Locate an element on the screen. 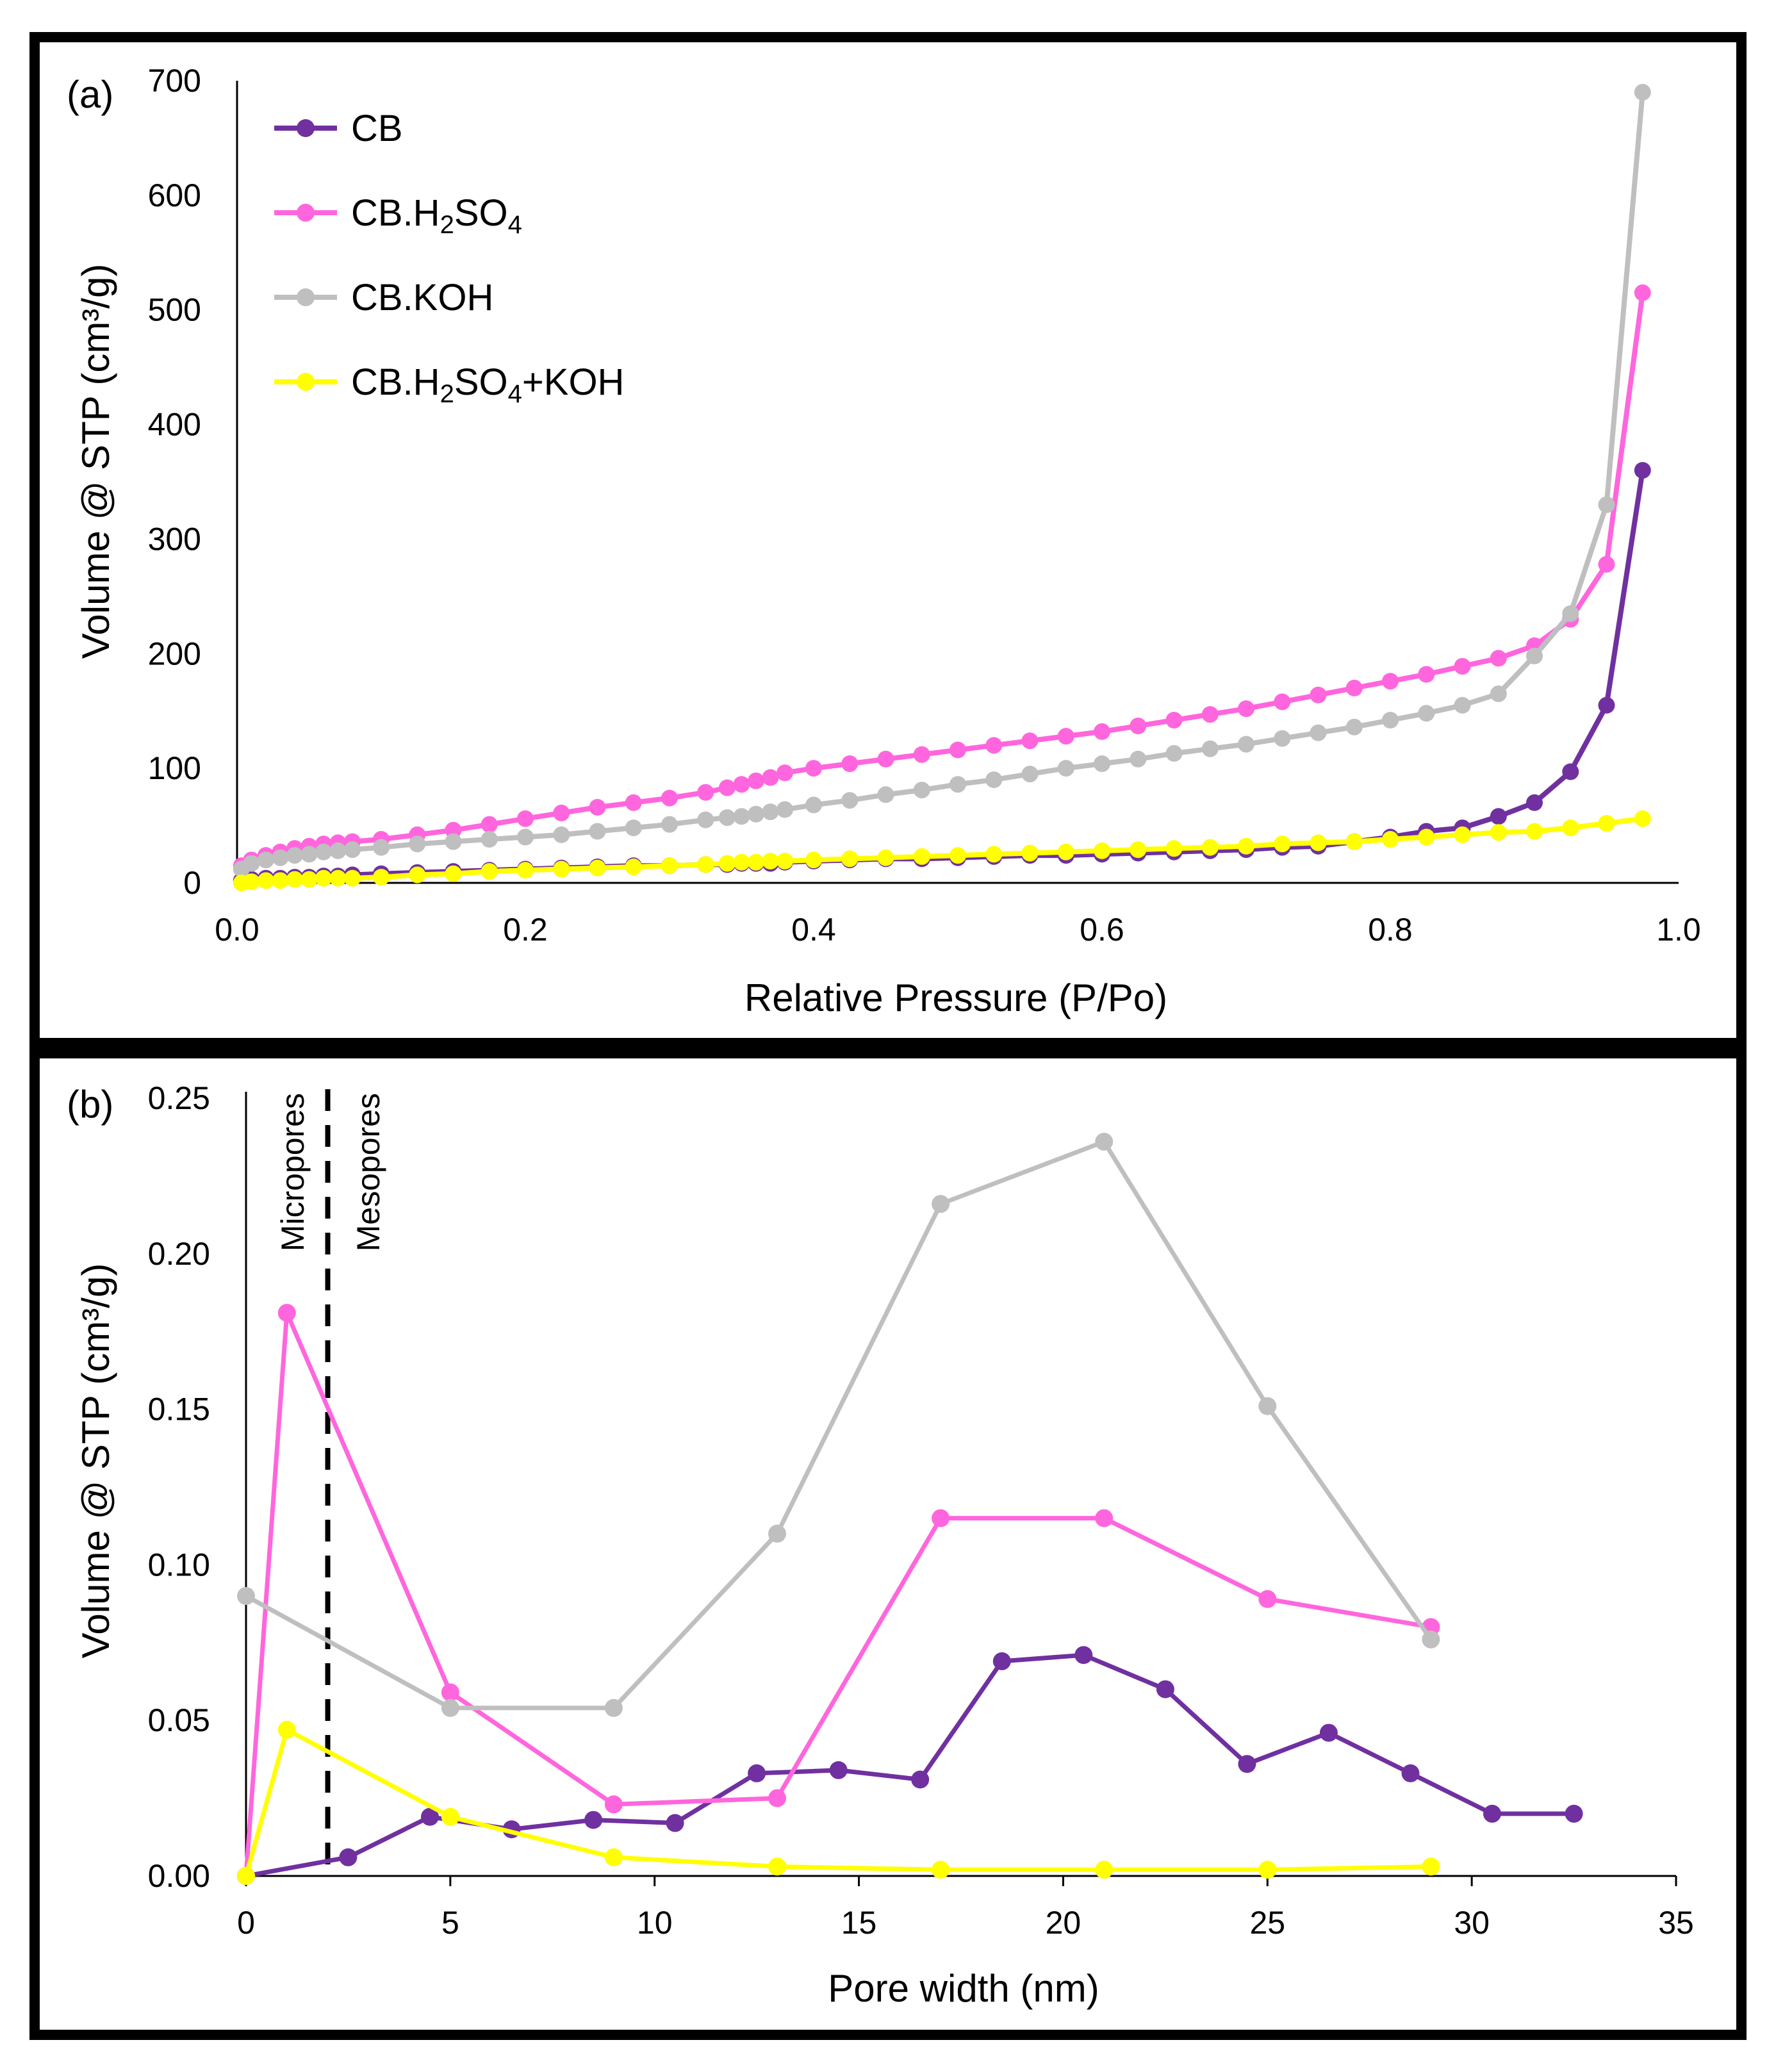 Image resolution: width=1776 pixels, height=2072 pixels. y-tick-label: 0.20 is located at coordinates (179, 1254).